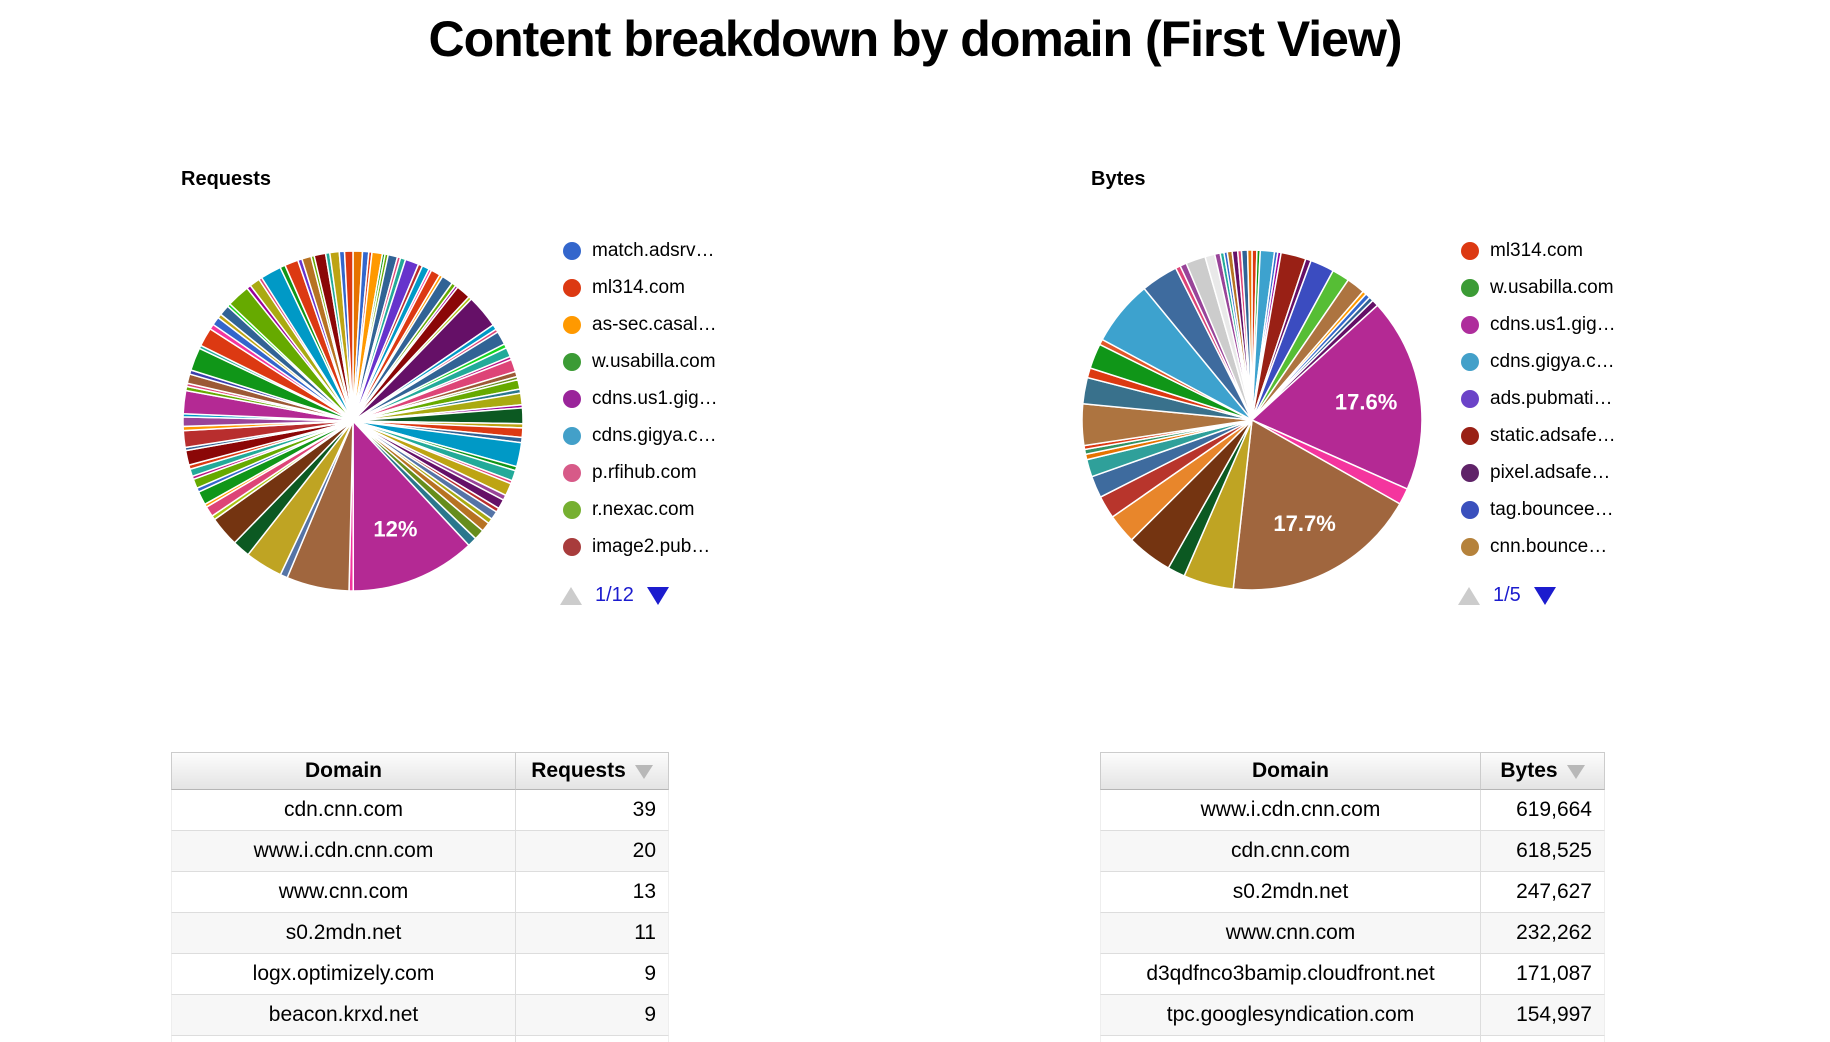 The image size is (1830, 1042). I want to click on bytes-table-header-bytes: Bytes, so click(1542, 771).